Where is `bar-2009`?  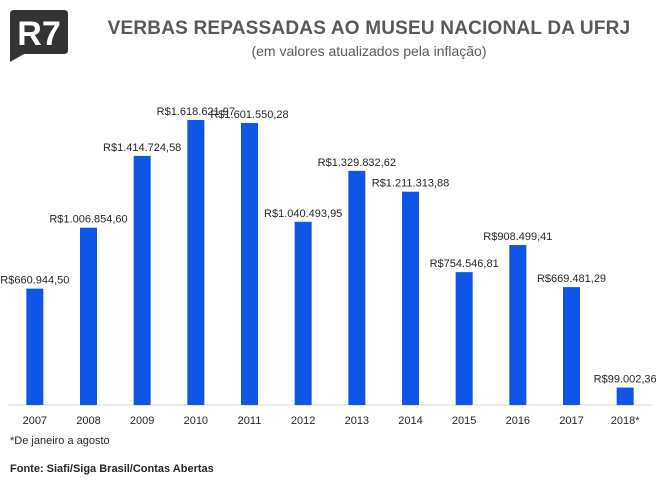 bar-2009 is located at coordinates (142, 280).